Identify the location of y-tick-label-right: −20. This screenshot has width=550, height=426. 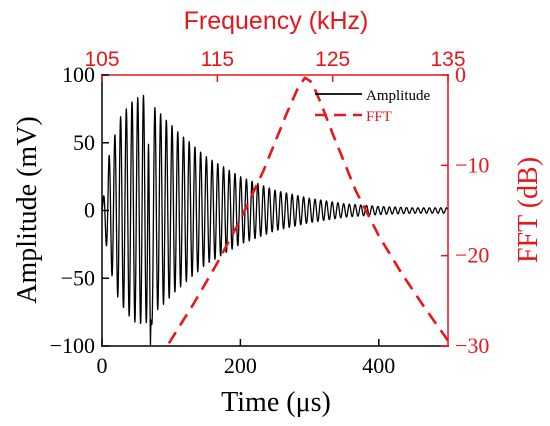
(472, 255).